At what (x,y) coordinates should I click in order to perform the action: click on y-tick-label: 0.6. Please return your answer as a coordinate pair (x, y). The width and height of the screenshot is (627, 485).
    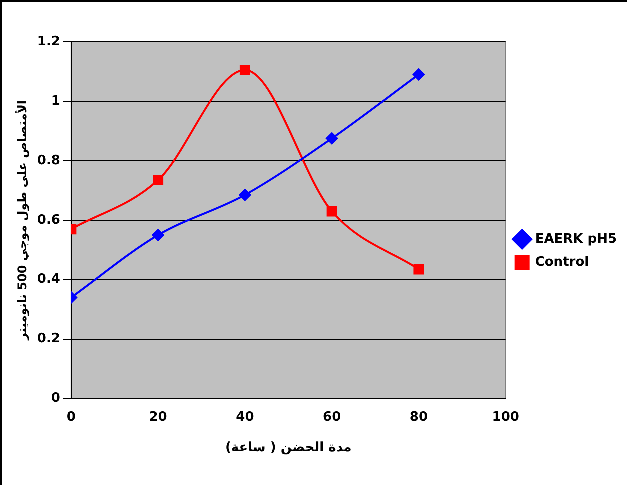
    Looking at the image, I should click on (48, 220).